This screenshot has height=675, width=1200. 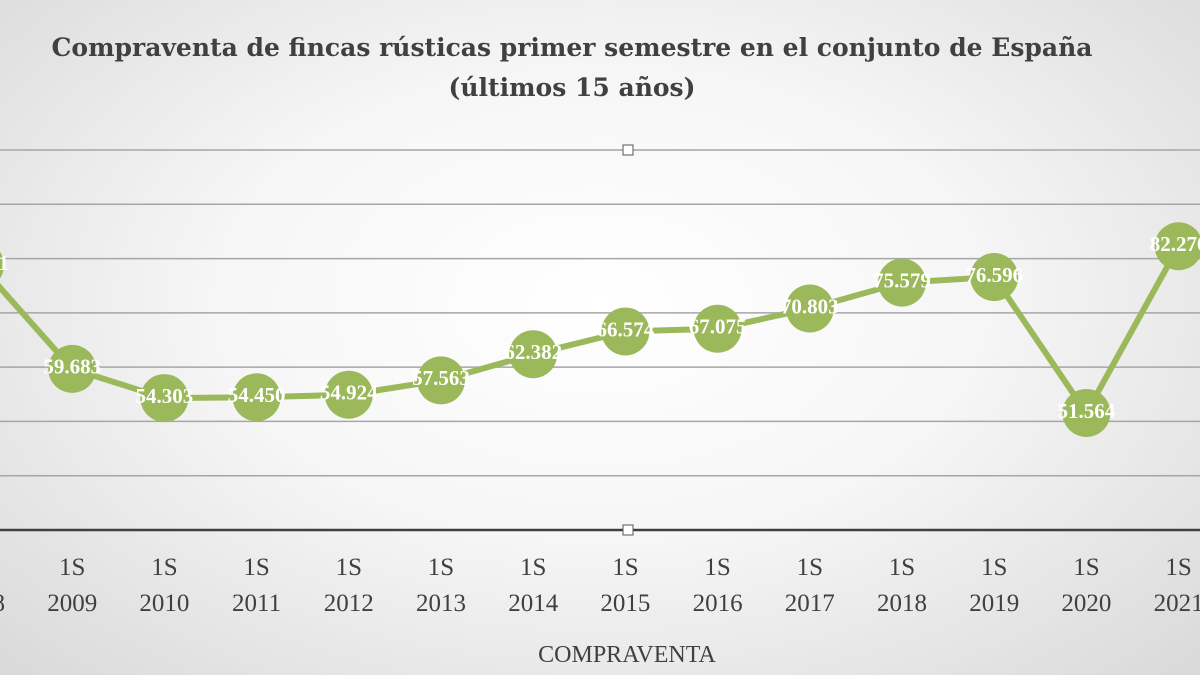 I want to click on value-label: 76.596, so click(x=994, y=275).